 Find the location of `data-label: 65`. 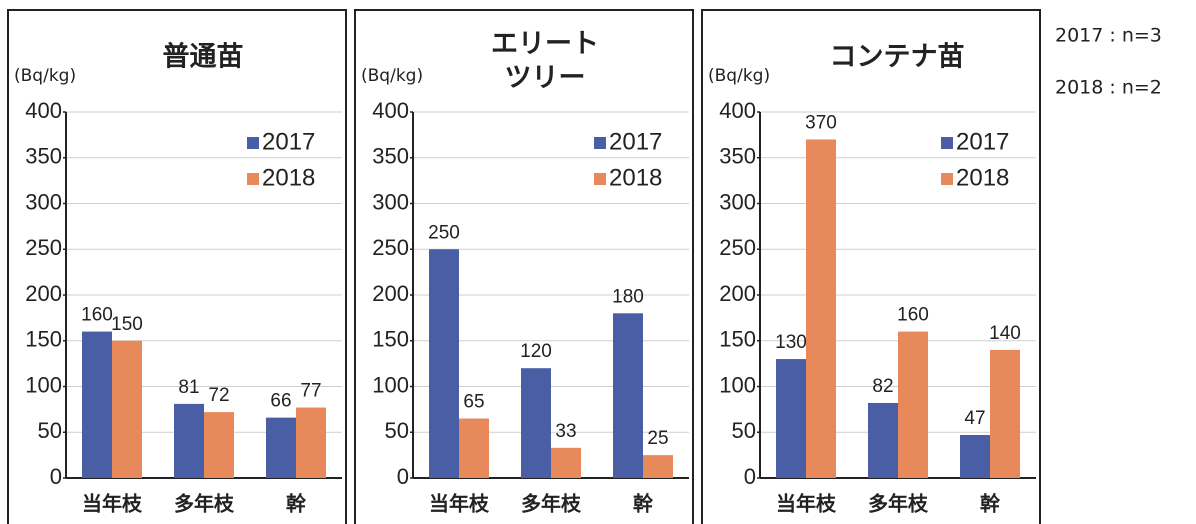

data-label: 65 is located at coordinates (473, 402).